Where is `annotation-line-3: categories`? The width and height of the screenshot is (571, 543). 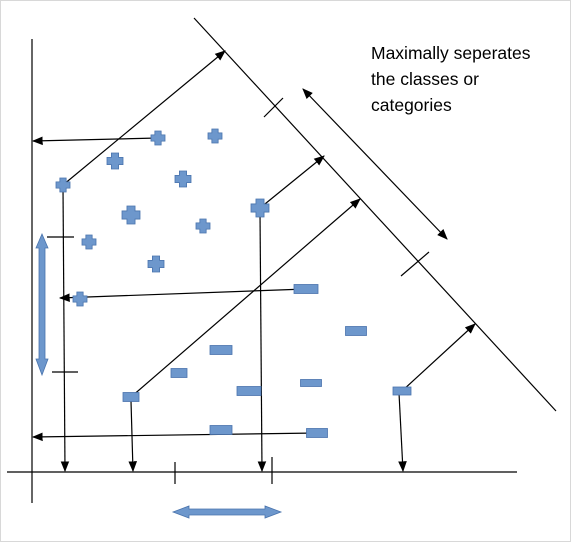 annotation-line-3: categories is located at coordinates (411, 105).